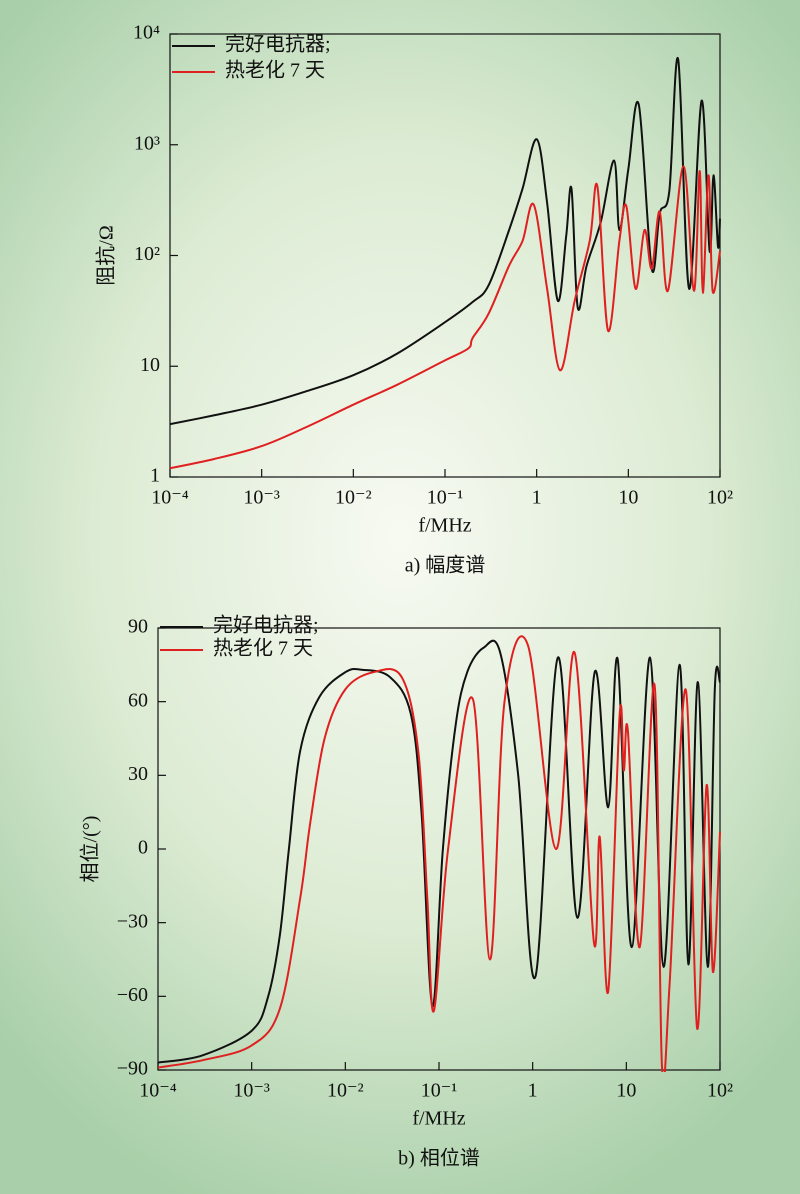 The height and width of the screenshot is (1194, 800). I want to click on chart-caption: a) 幅度谱, so click(445, 565).